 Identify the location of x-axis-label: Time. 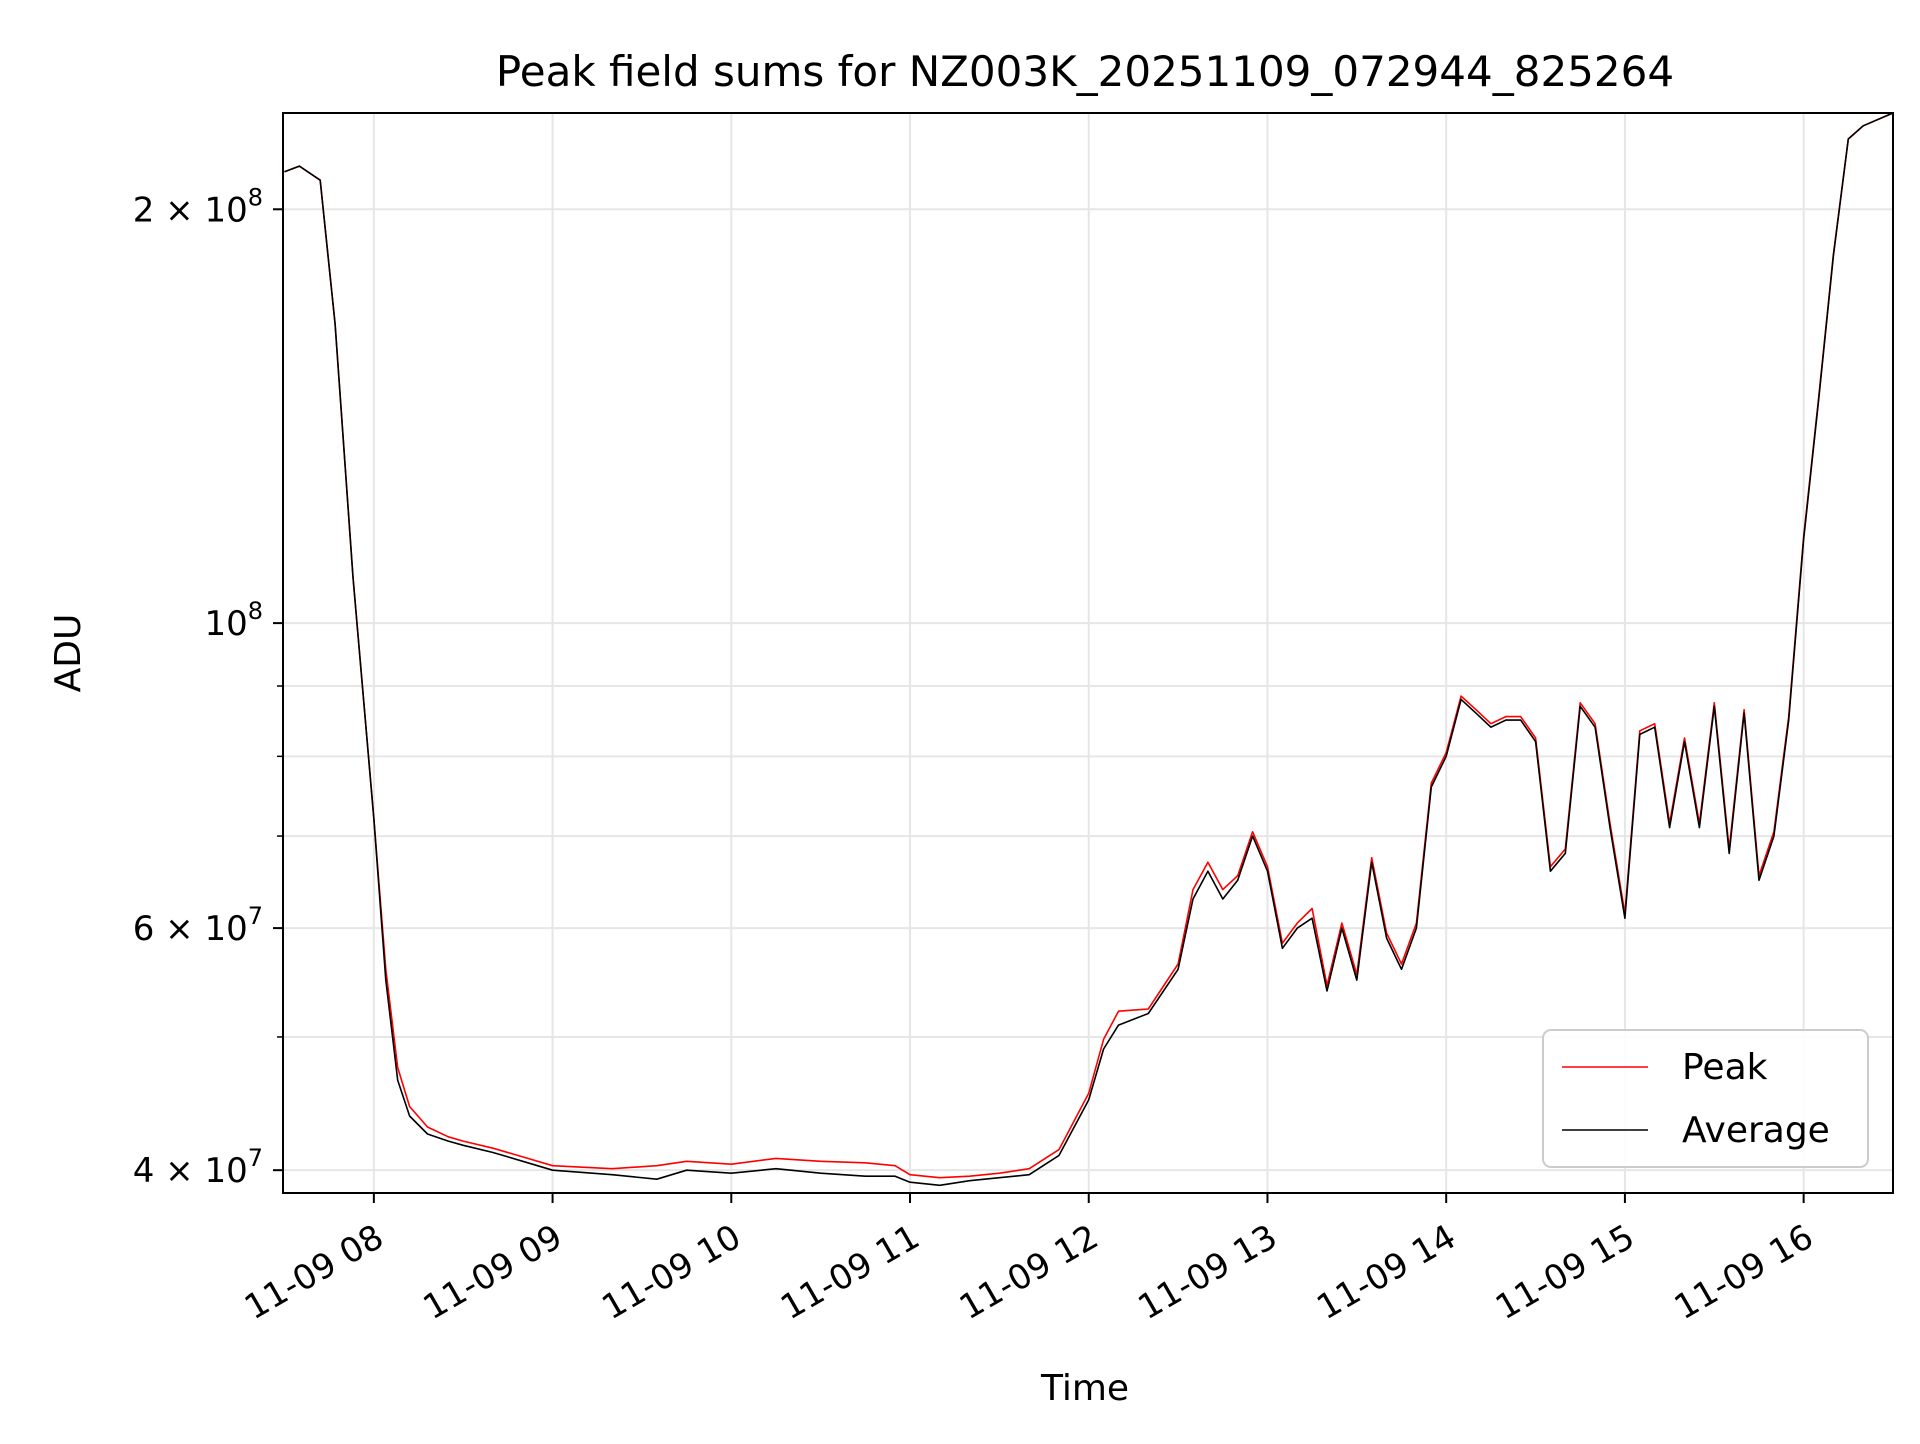
(1084, 1388).